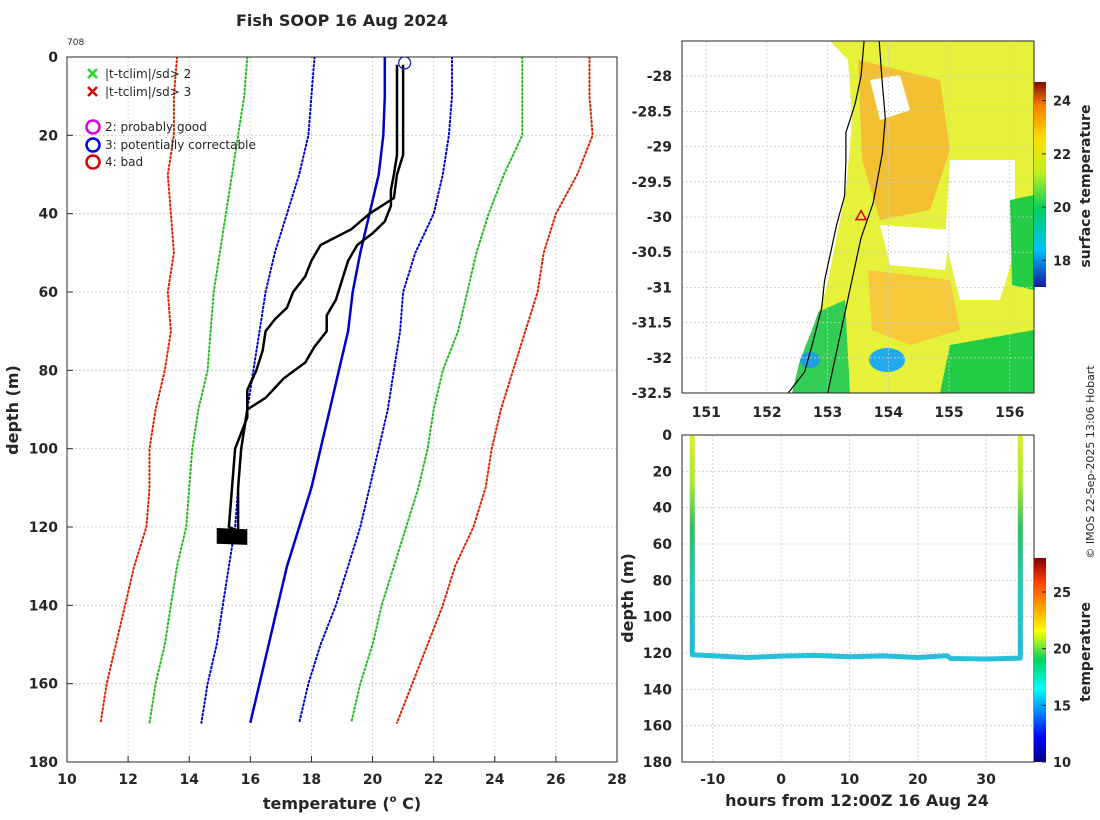  Describe the element at coordinates (114, 162) in the screenshot. I see `legend-entry-bad: 4: bad` at that location.